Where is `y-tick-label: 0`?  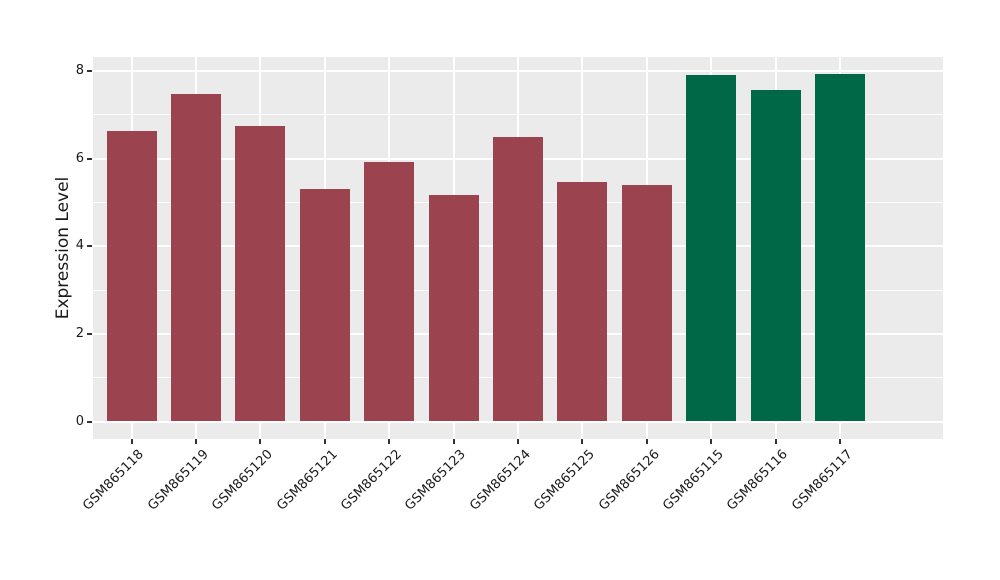
y-tick-label: 0 is located at coordinates (79, 421).